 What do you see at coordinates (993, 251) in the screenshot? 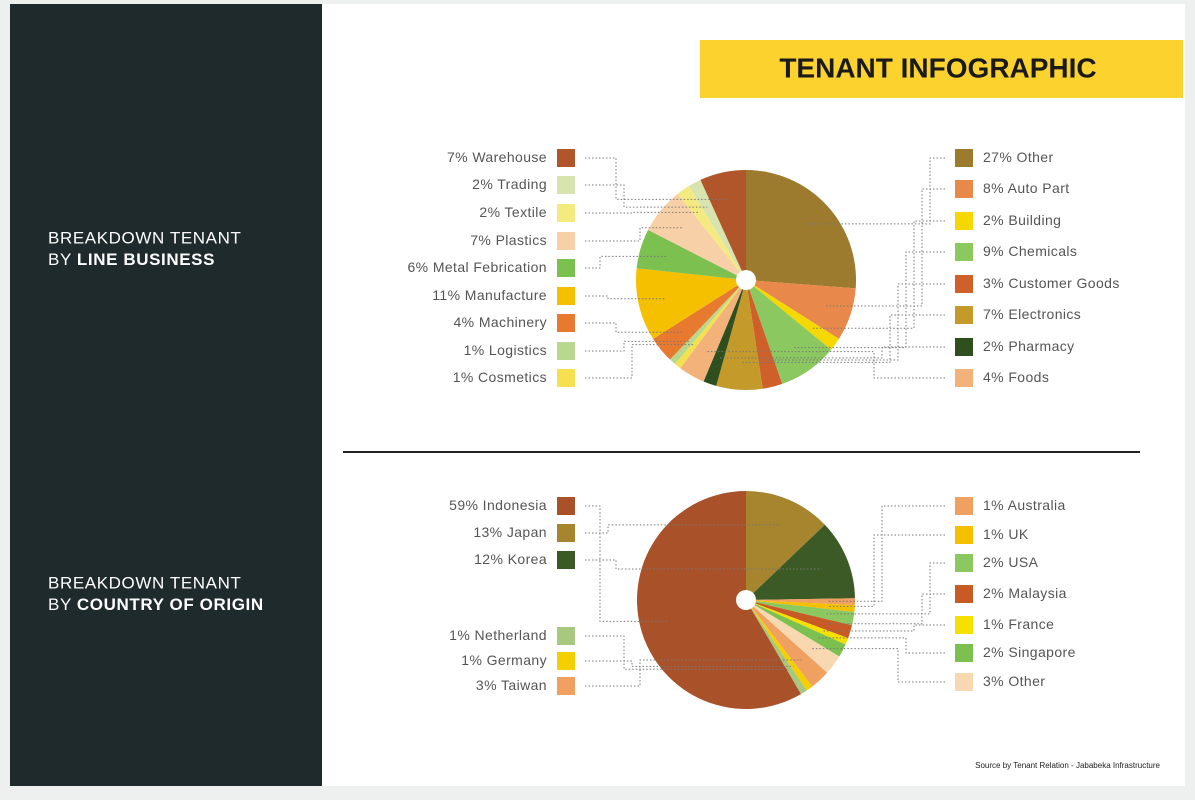
I see `legend-value: 9%` at bounding box center [993, 251].